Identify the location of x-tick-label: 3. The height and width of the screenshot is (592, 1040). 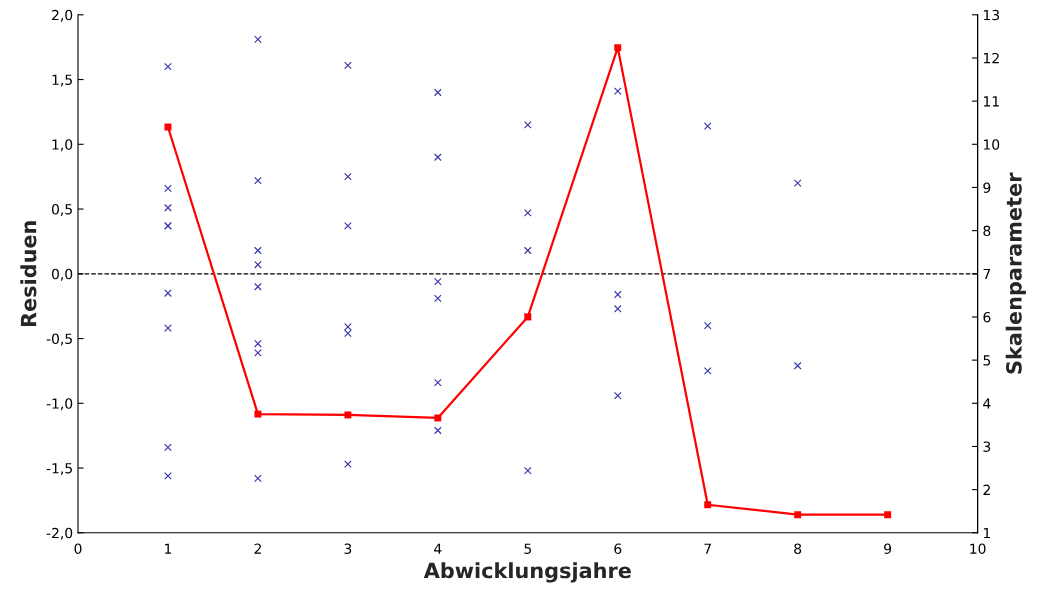
(348, 548).